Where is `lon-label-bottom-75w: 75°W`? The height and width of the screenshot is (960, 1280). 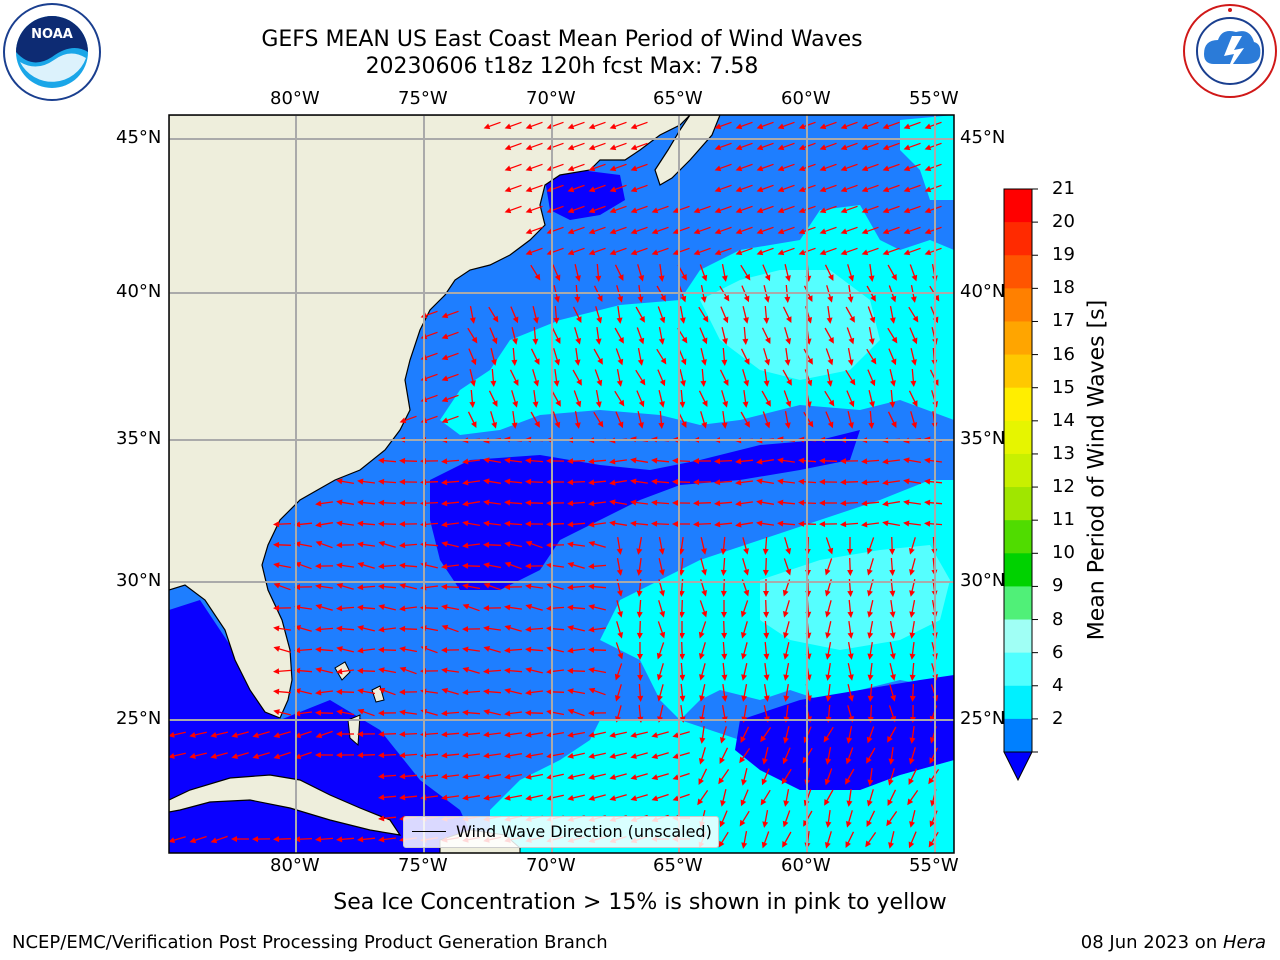 lon-label-bottom-75w: 75°W is located at coordinates (423, 865).